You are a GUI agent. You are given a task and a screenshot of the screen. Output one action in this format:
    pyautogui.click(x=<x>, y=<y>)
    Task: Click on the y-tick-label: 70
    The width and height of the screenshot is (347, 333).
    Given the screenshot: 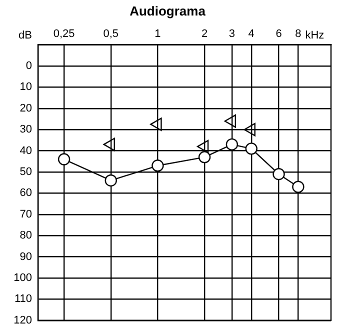 What is the action you would take?
    pyautogui.click(x=26, y=214)
    